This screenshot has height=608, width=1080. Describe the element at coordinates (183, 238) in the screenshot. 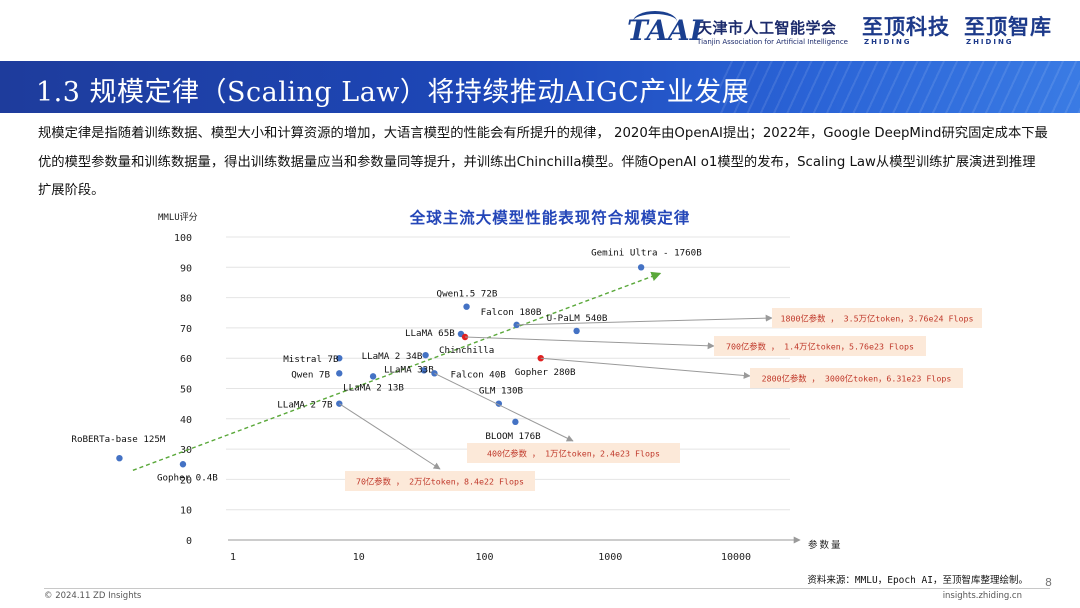

I see `y-tick-label: 100` at that location.